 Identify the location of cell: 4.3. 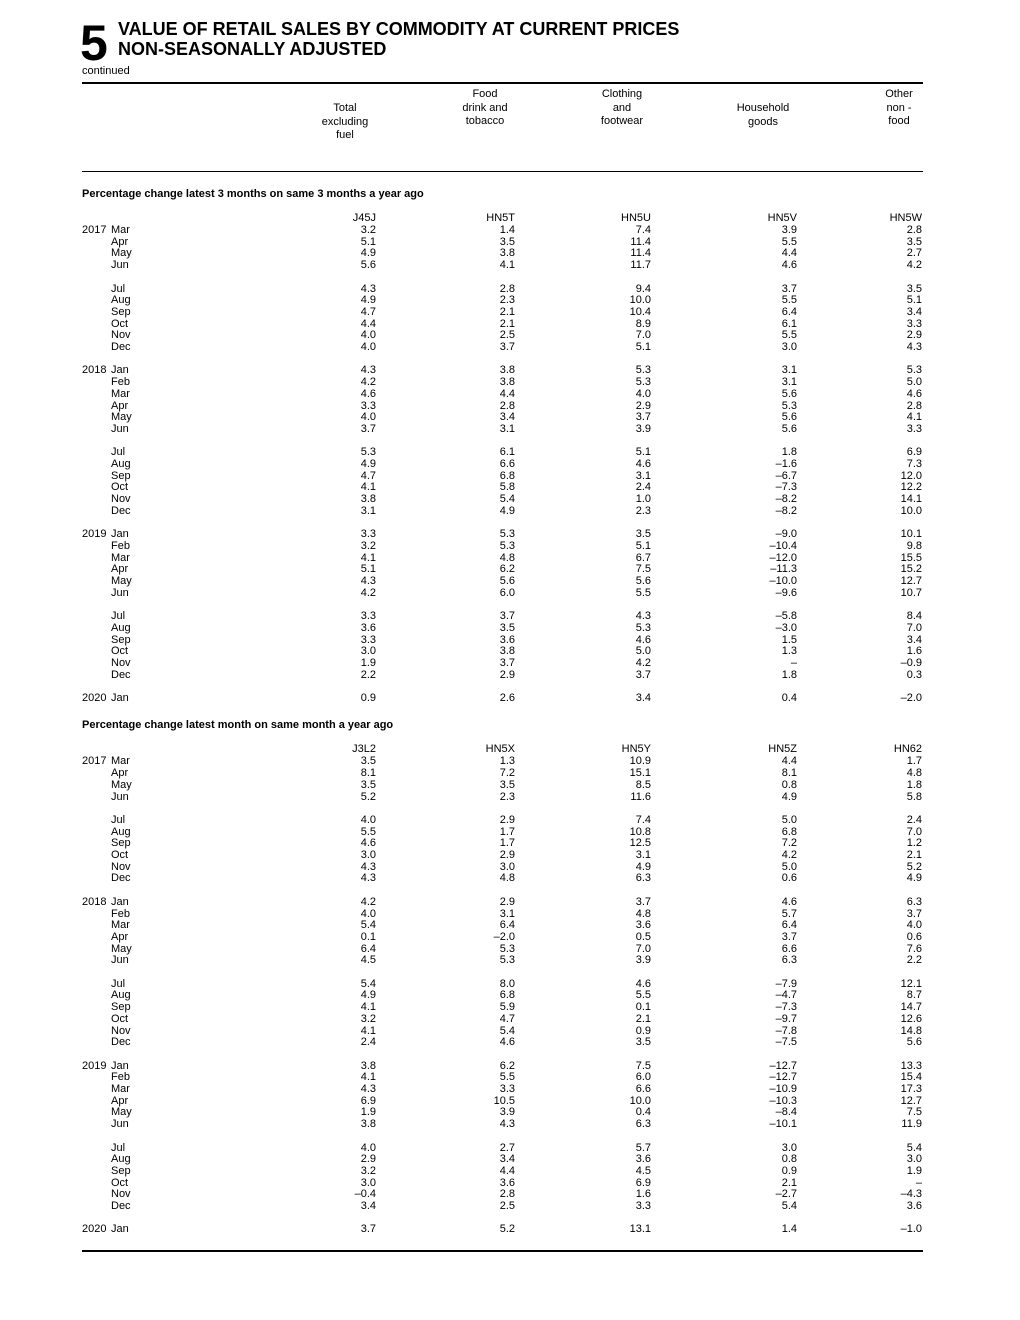
(368, 866).